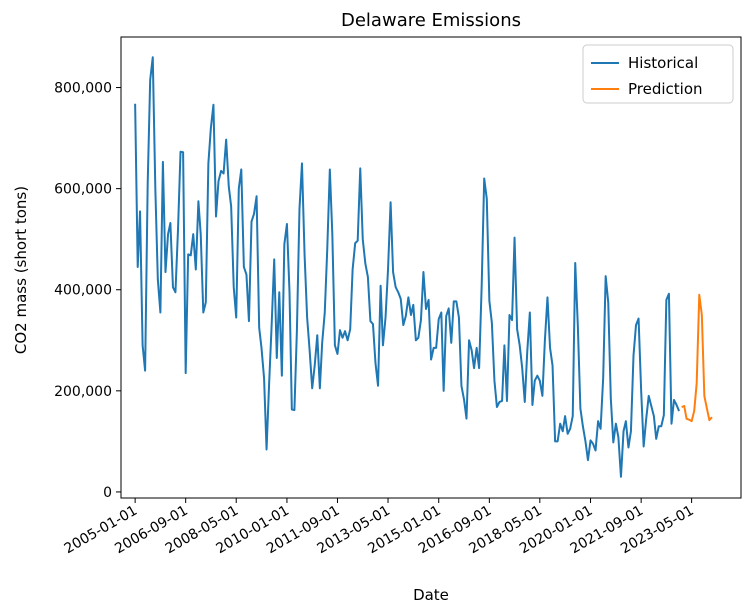  I want to click on y-tick-label: 600,000, so click(83, 190).